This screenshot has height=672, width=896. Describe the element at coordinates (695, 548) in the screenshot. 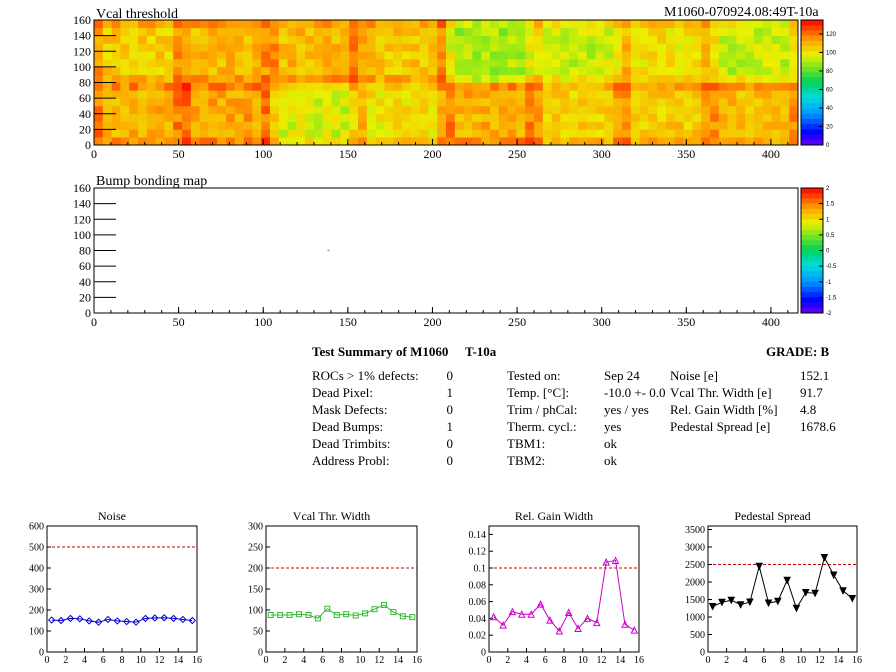

I see `y-tick-label: 3000` at that location.